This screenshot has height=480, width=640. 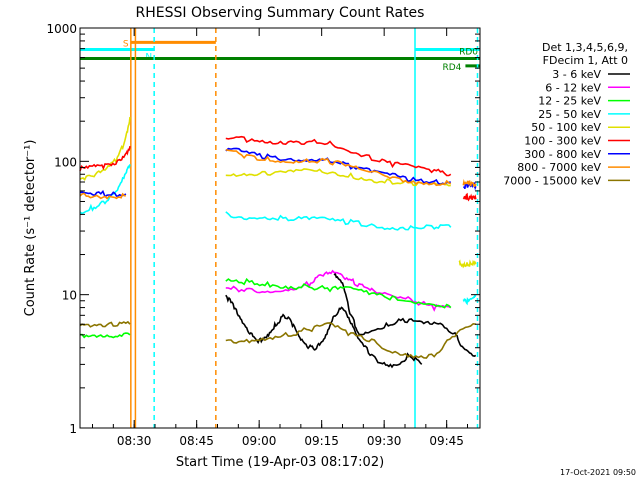 I want to click on legend-label-6-12-kev: 6 - 12 keV, so click(x=573, y=87).